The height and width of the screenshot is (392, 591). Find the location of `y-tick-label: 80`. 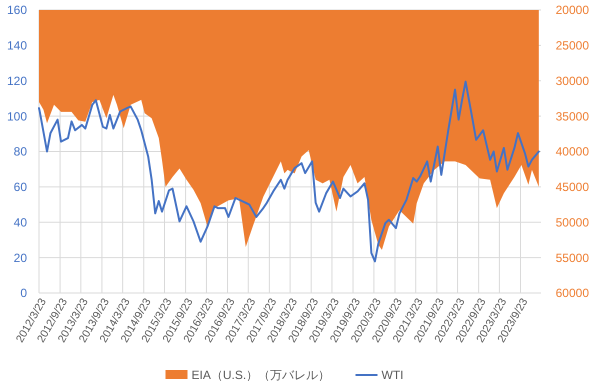

y-tick-label: 80 is located at coordinates (21, 151).